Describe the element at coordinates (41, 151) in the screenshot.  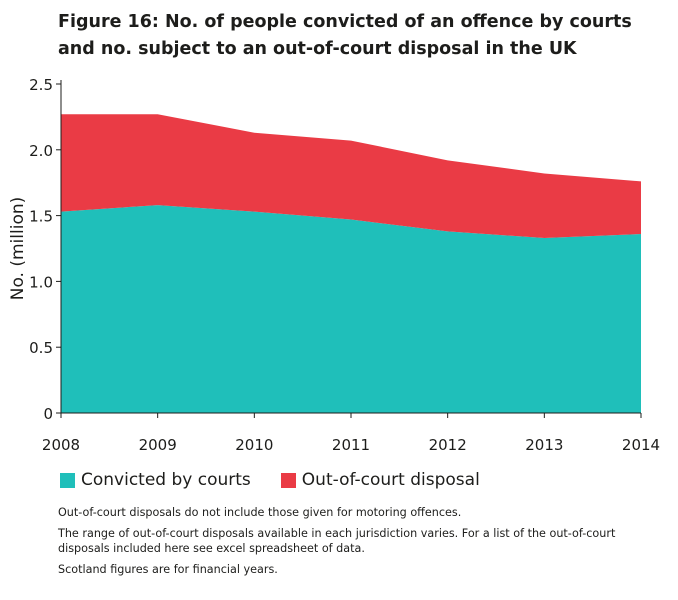
I see `y-tick-label: 2.0` at that location.